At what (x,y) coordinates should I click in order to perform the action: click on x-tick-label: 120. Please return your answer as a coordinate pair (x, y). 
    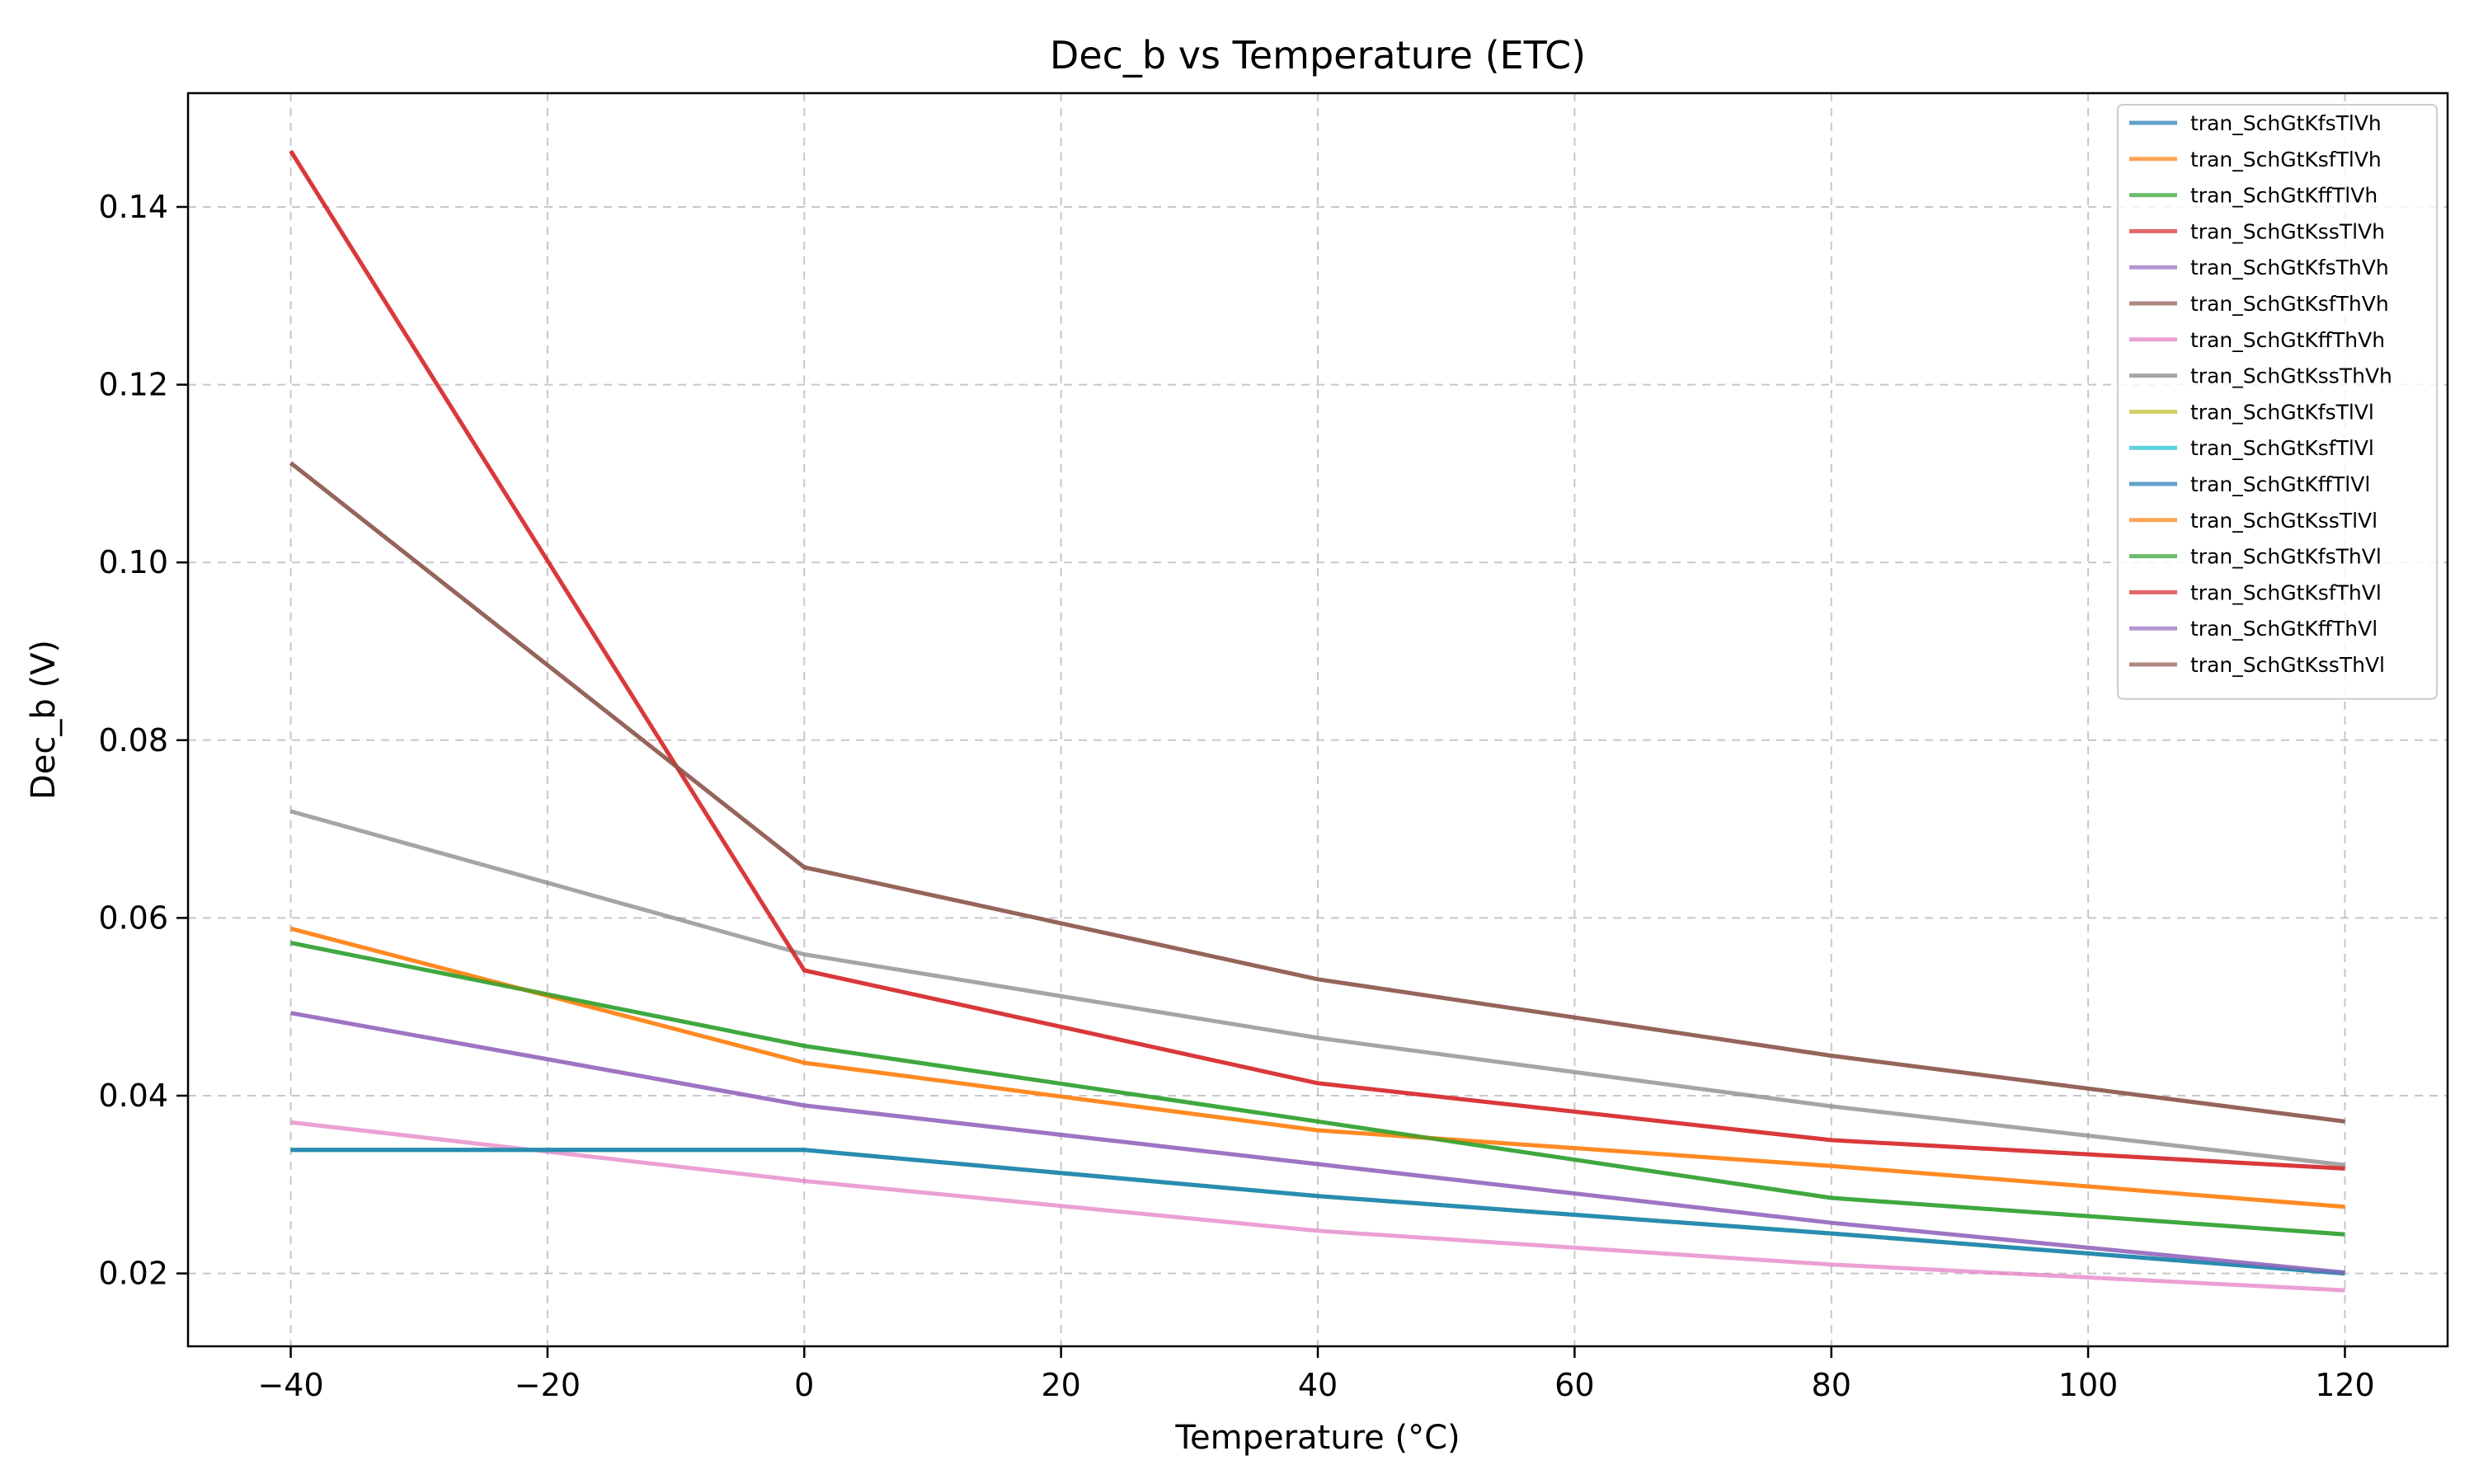
    Looking at the image, I should click on (2345, 1385).